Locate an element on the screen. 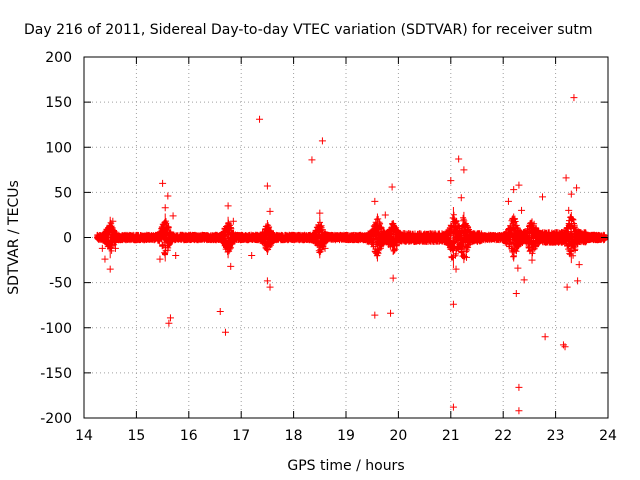 The image size is (640, 480). y-tick-label: -200 is located at coordinates (56, 419).